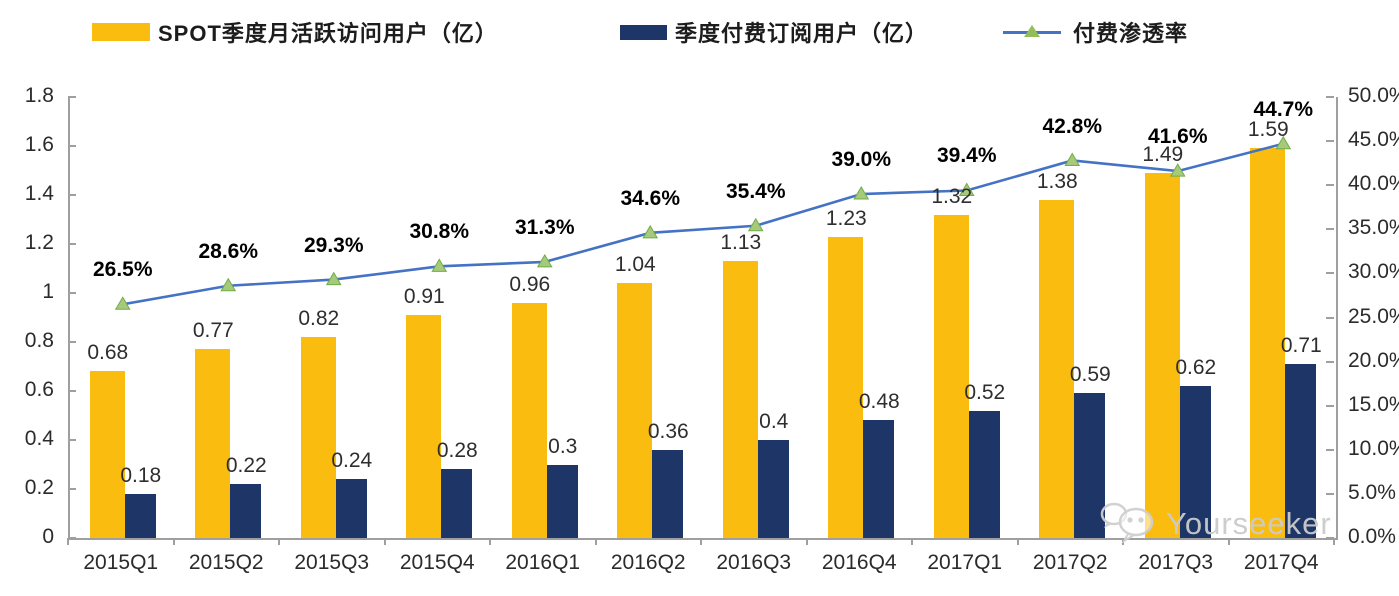  What do you see at coordinates (1163, 154) in the screenshot?
I see `mau-value-label: 1.49` at bounding box center [1163, 154].